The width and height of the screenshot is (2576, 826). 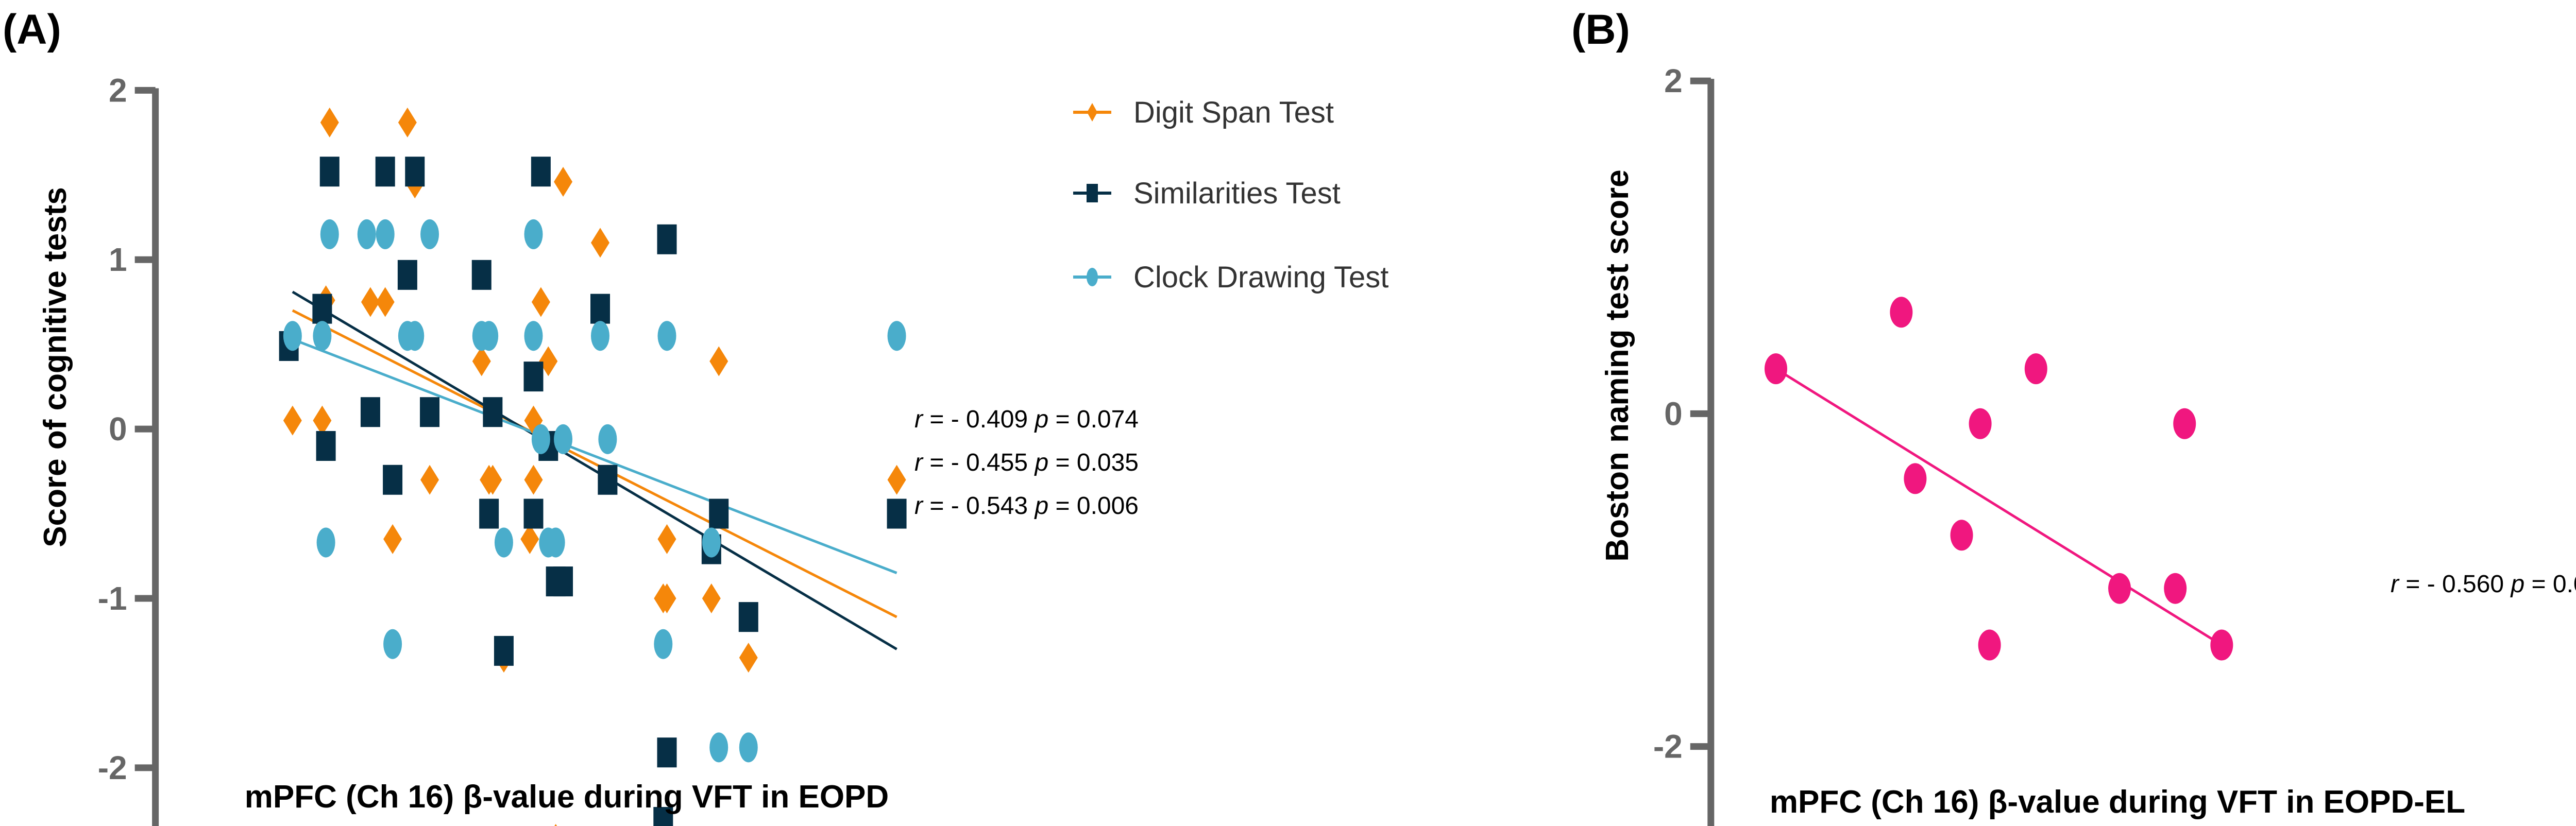 I want to click on panel-b-points, so click(x=1998, y=479).